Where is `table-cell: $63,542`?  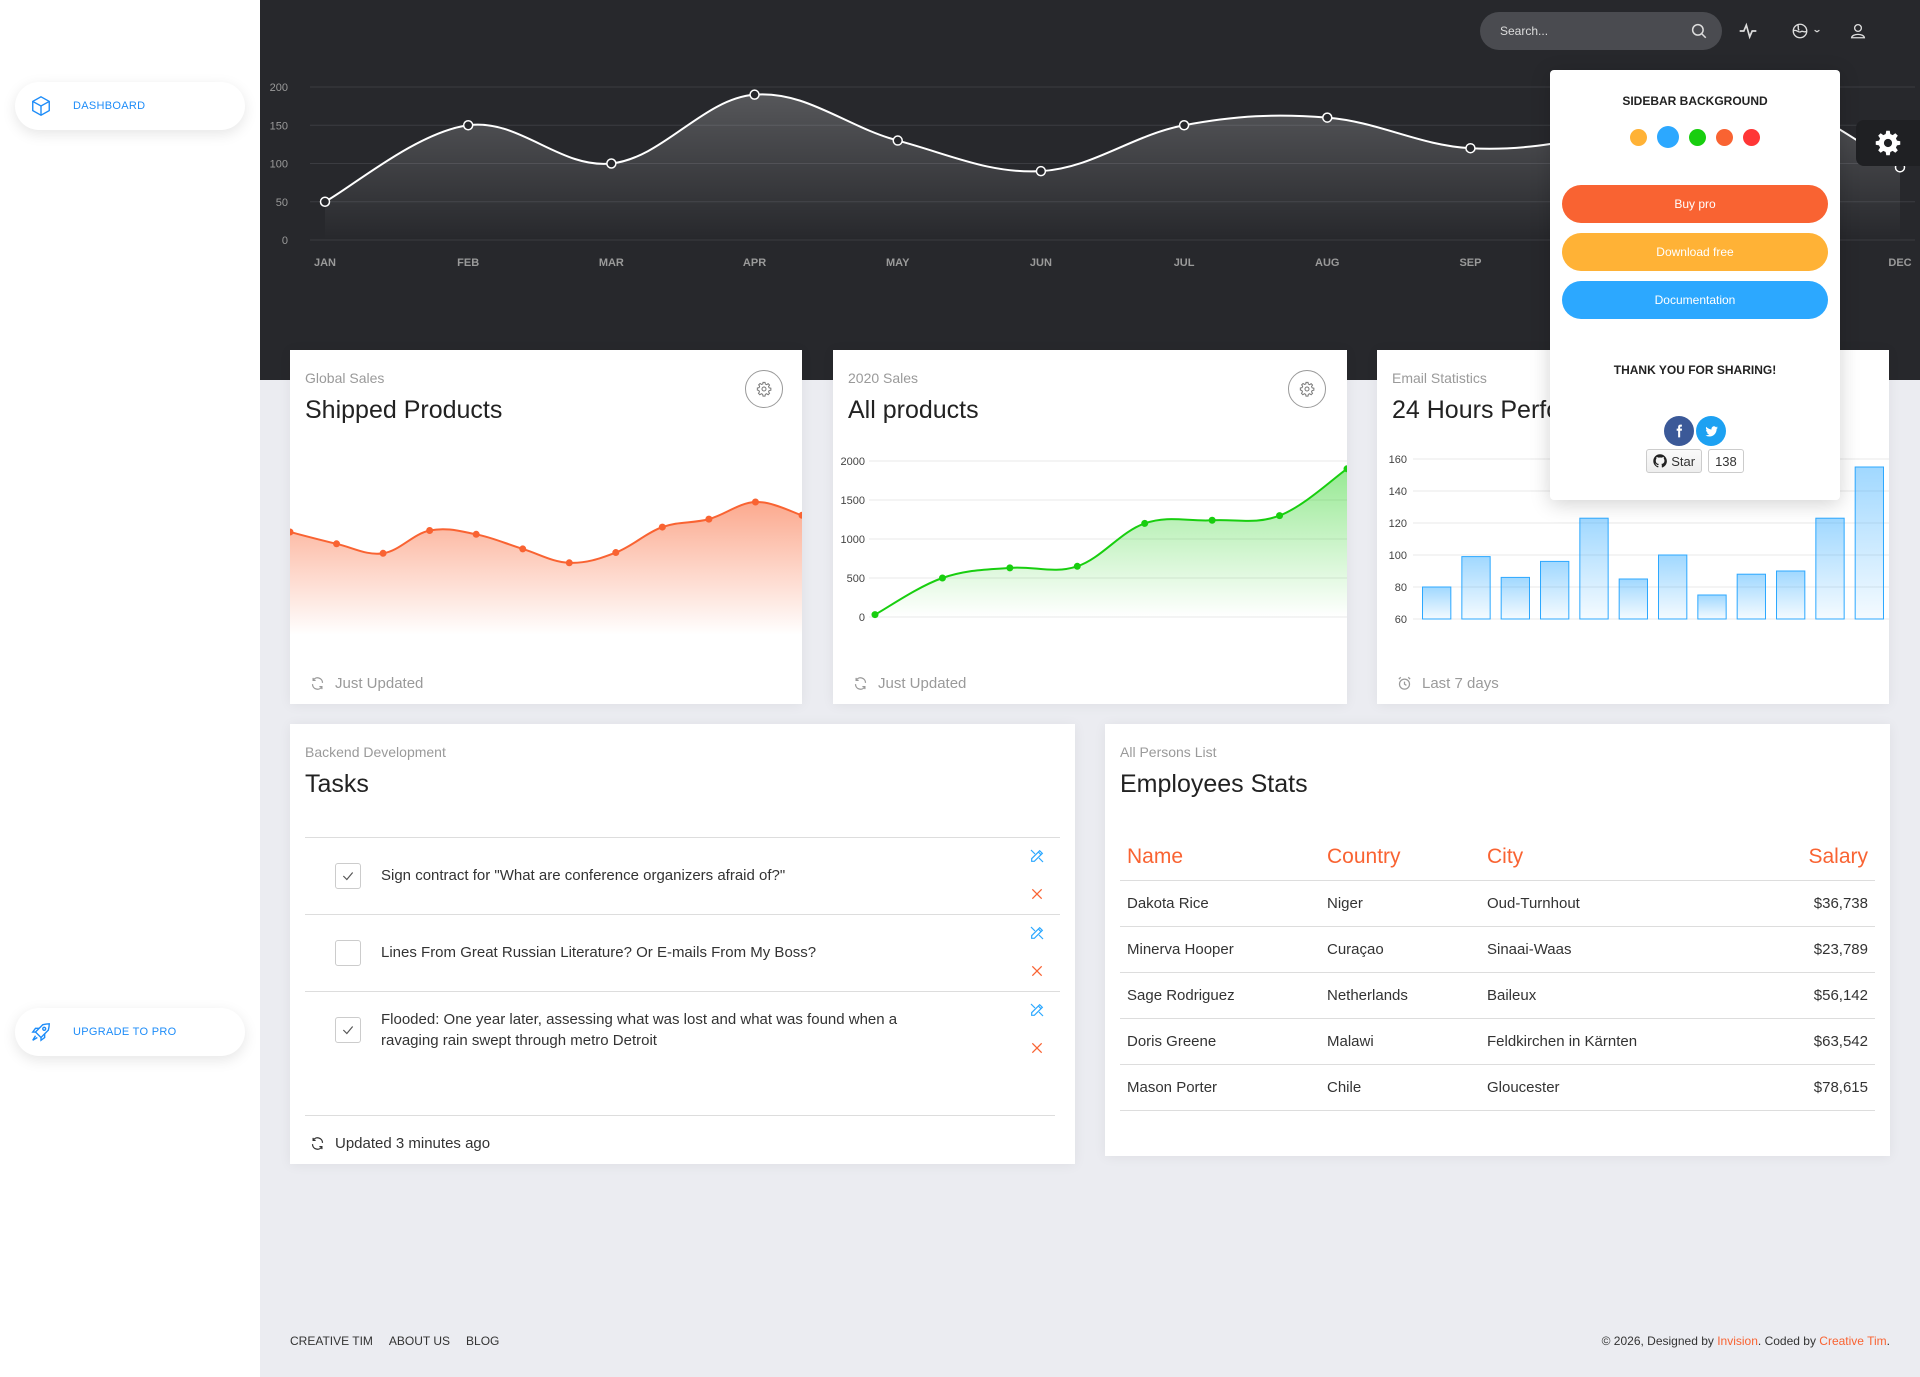 table-cell: $63,542 is located at coordinates (1807, 1041).